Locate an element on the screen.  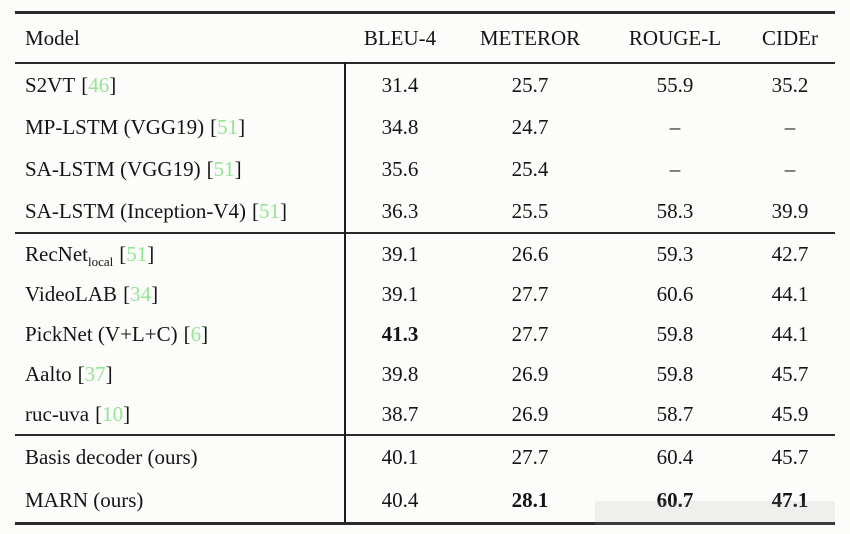
metric-value: 59.8 is located at coordinates (675, 373).